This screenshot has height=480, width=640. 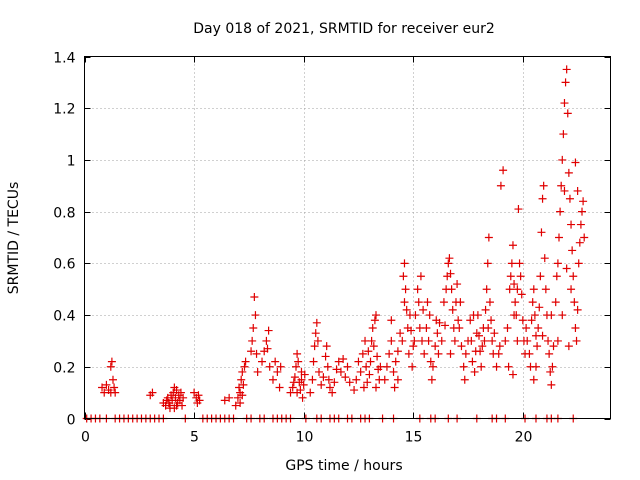 I want to click on y-tick-label: 0.4, so click(x=64, y=317).